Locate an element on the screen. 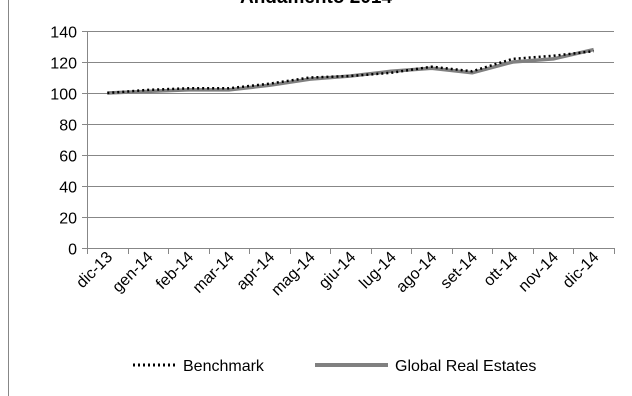  x-tick-label: ago-14 is located at coordinates (416, 272).